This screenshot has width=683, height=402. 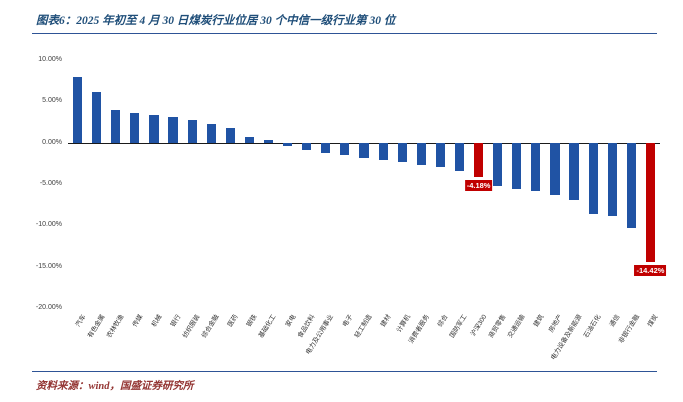 I want to click on title-divider-line, so click(x=344, y=33).